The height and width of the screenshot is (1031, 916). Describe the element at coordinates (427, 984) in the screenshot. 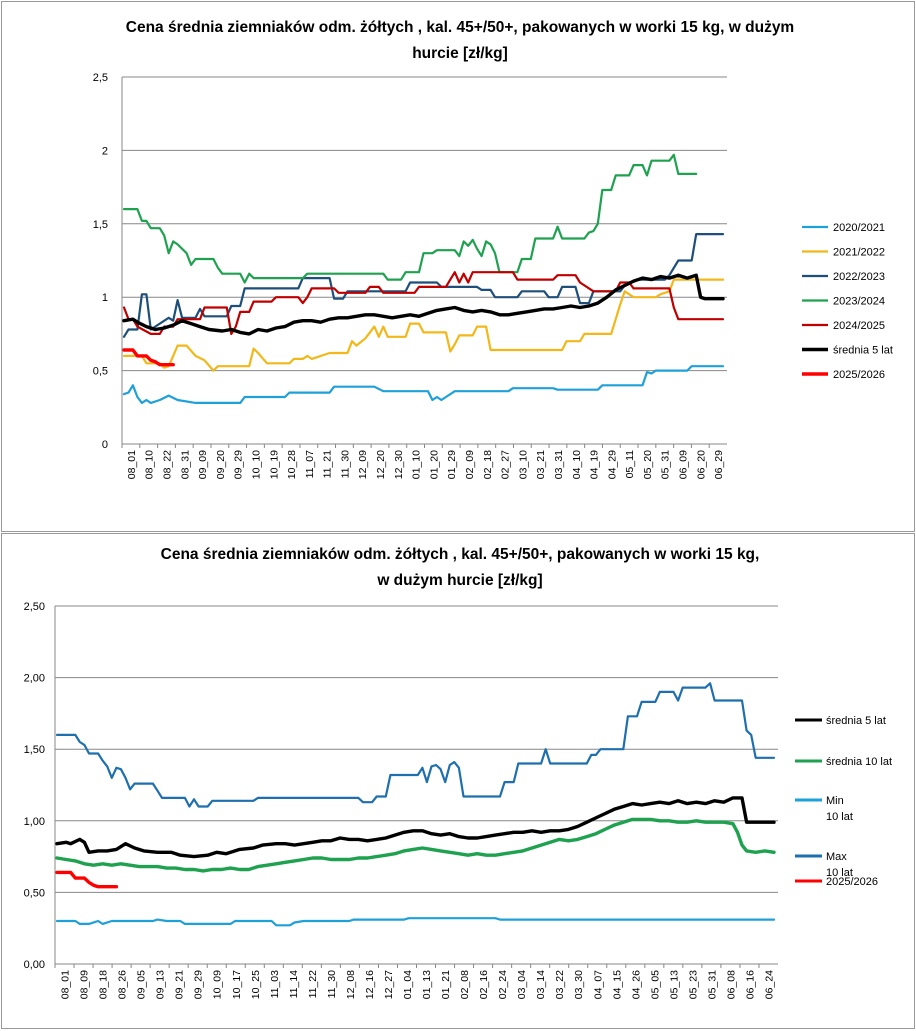

I see `x-tick-label: 01_13` at that location.